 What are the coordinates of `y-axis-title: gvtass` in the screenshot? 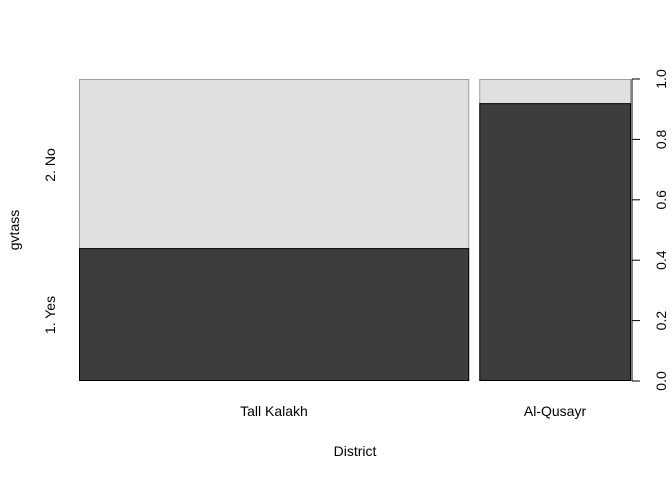 It's located at (14, 230).